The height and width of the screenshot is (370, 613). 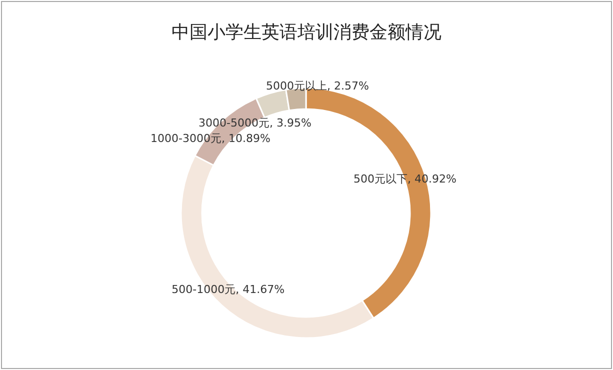 I want to click on chart-title: 中国小学生英语培训消费金额情况, so click(x=307, y=32).